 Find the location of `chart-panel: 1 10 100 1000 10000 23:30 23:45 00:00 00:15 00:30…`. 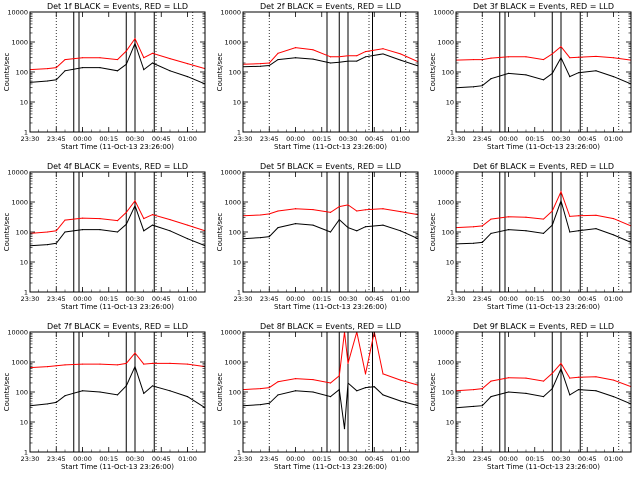

chart-panel: 1 10 100 1000 10000 23:30 23:45 00:00 00:15 00:30… is located at coordinates (104, 236).